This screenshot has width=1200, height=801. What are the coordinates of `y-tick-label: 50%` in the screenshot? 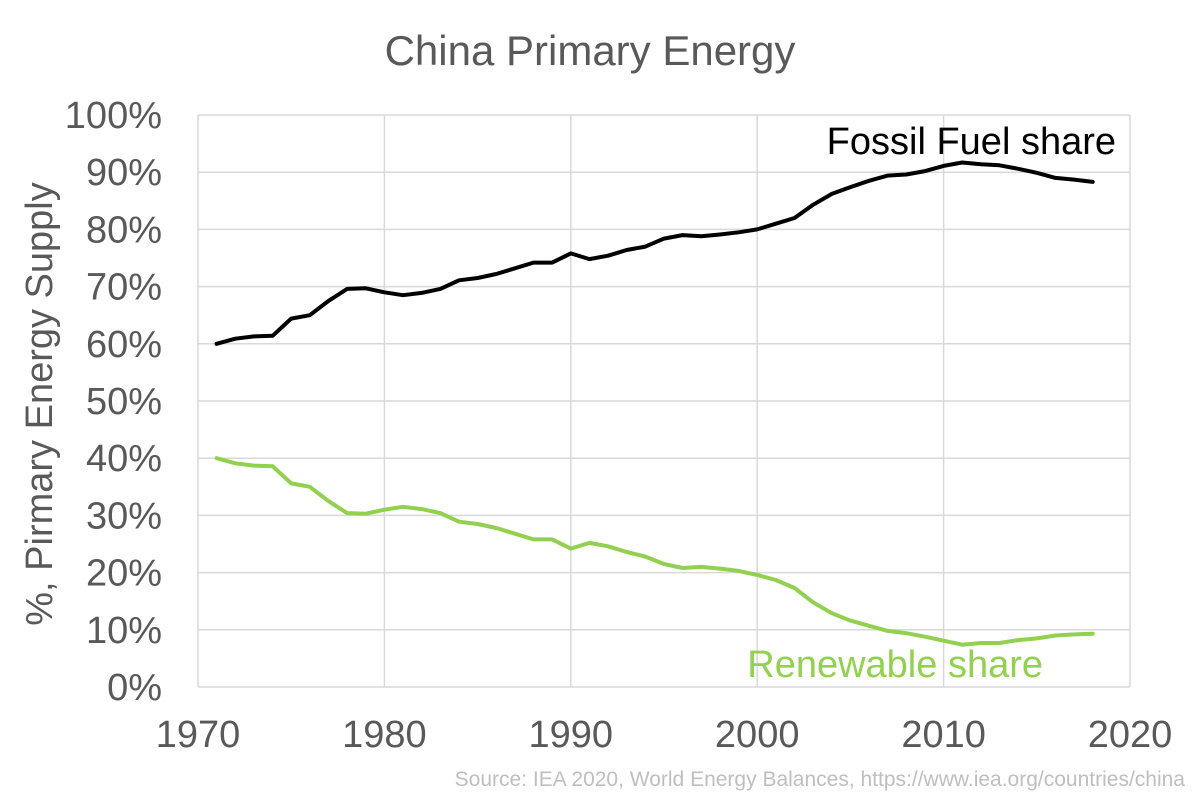 It's located at (124, 402).